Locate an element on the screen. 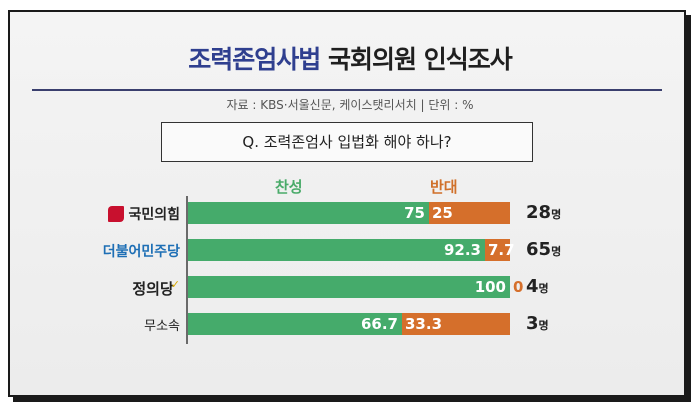 The image size is (700, 407). respondent-count: 3명 is located at coordinates (537, 325).